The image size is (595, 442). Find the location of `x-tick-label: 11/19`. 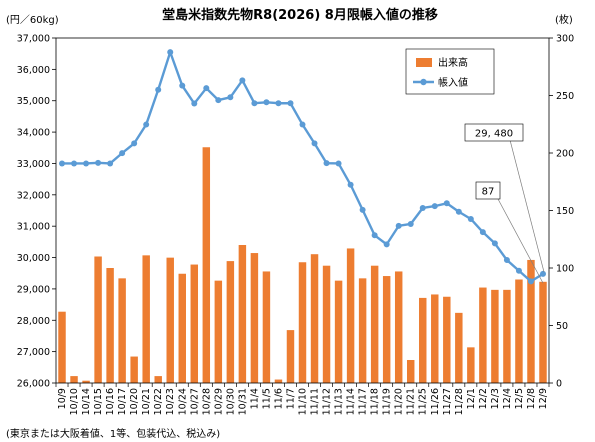

x-tick-label: 11/19 is located at coordinates (387, 401).